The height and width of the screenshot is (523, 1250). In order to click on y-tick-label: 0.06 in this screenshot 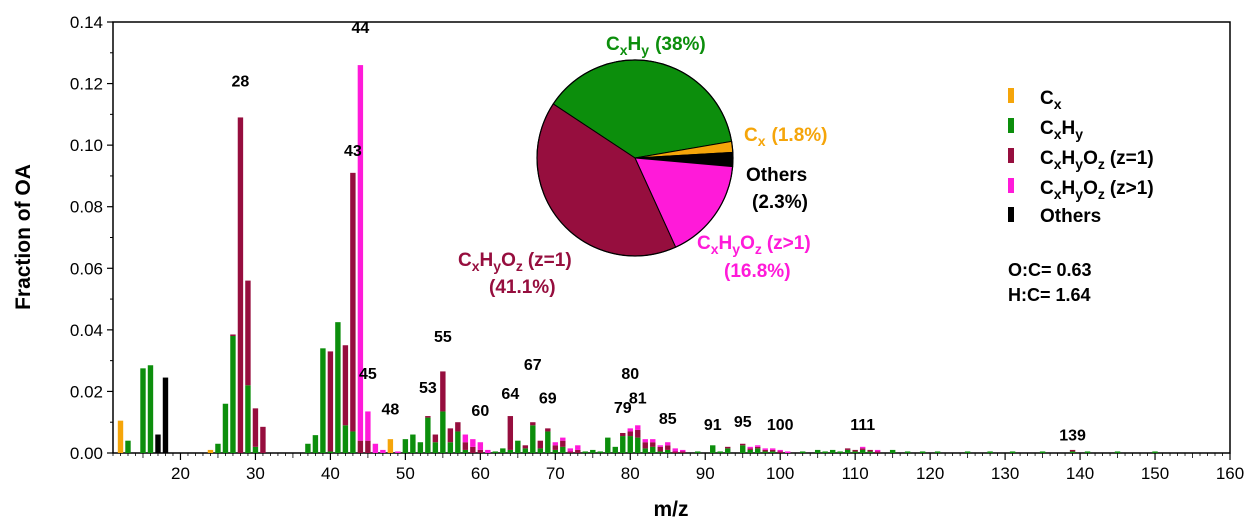, I will do `click(86, 268)`.